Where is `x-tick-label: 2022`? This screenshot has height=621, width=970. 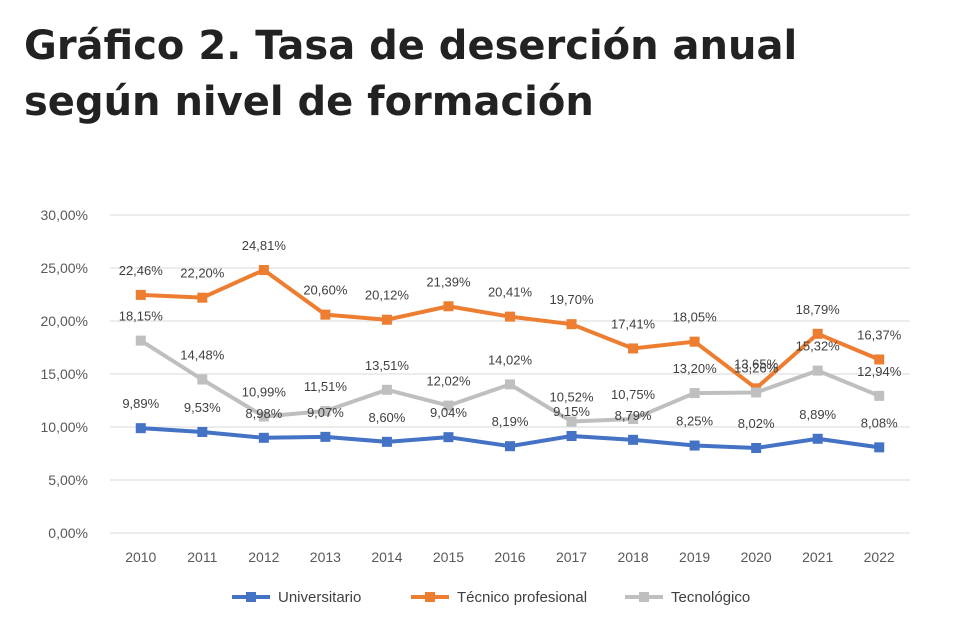 x-tick-label: 2022 is located at coordinates (879, 557).